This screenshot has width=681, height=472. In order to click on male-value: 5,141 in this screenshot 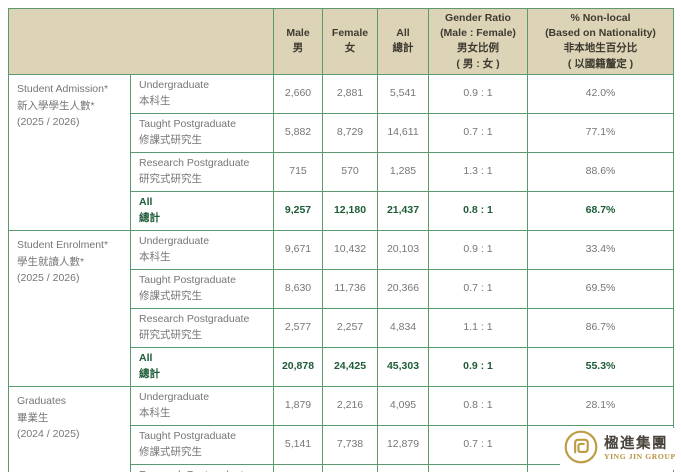, I will do `click(298, 444)`.